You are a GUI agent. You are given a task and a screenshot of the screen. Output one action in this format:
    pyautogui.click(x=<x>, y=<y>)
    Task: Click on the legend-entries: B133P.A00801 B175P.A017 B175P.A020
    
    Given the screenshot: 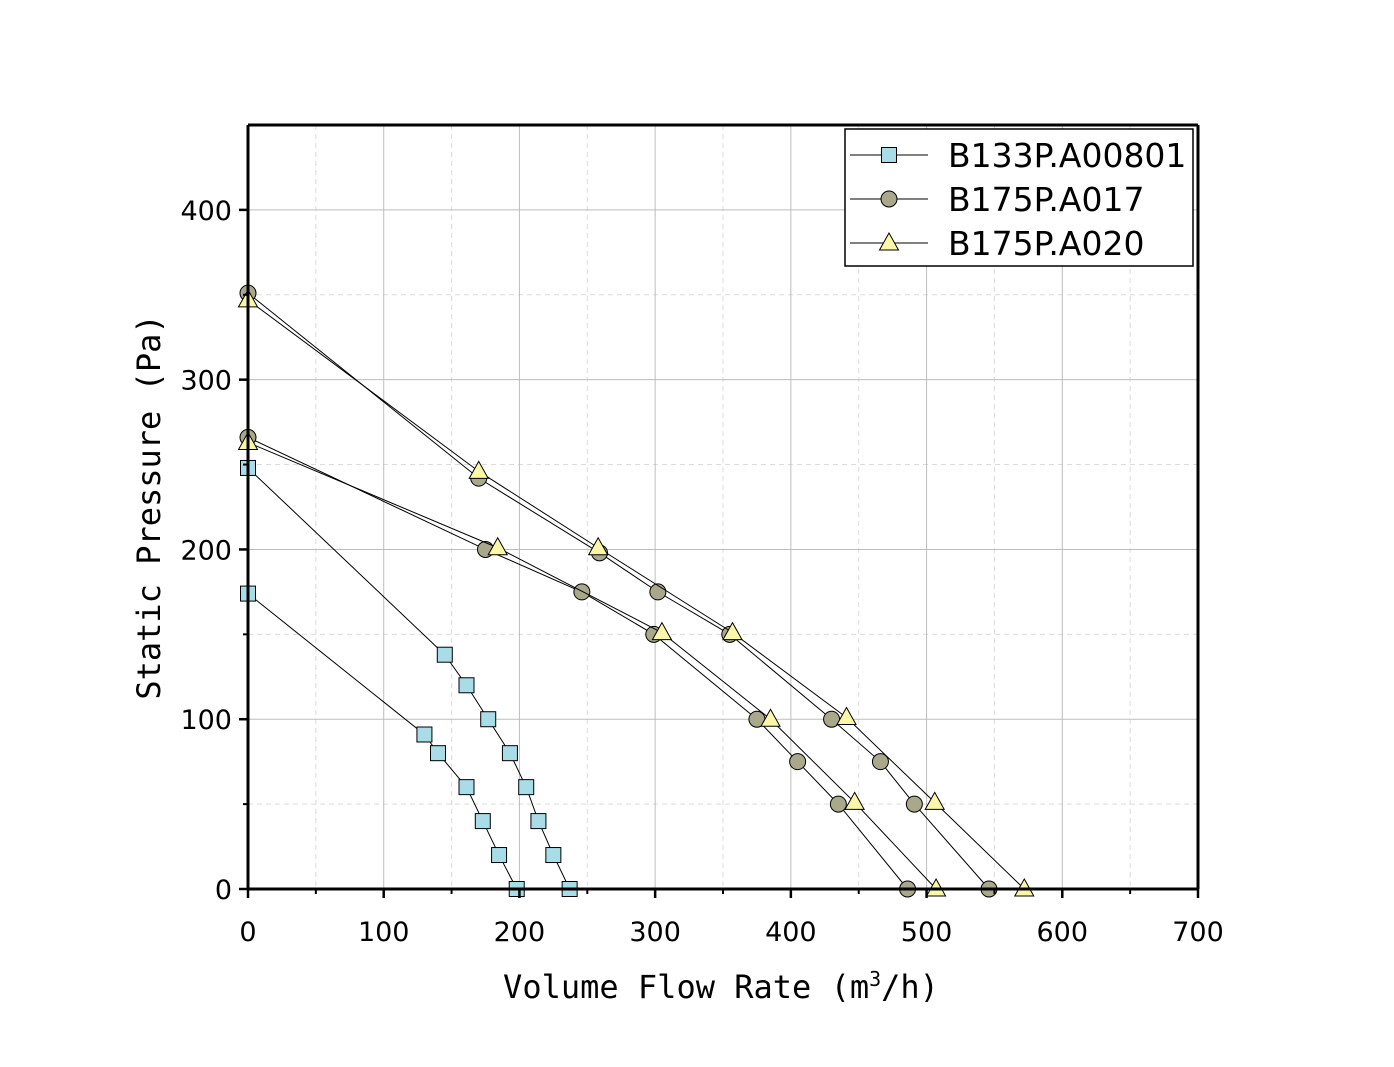 What is the action you would take?
    pyautogui.click(x=1018, y=199)
    